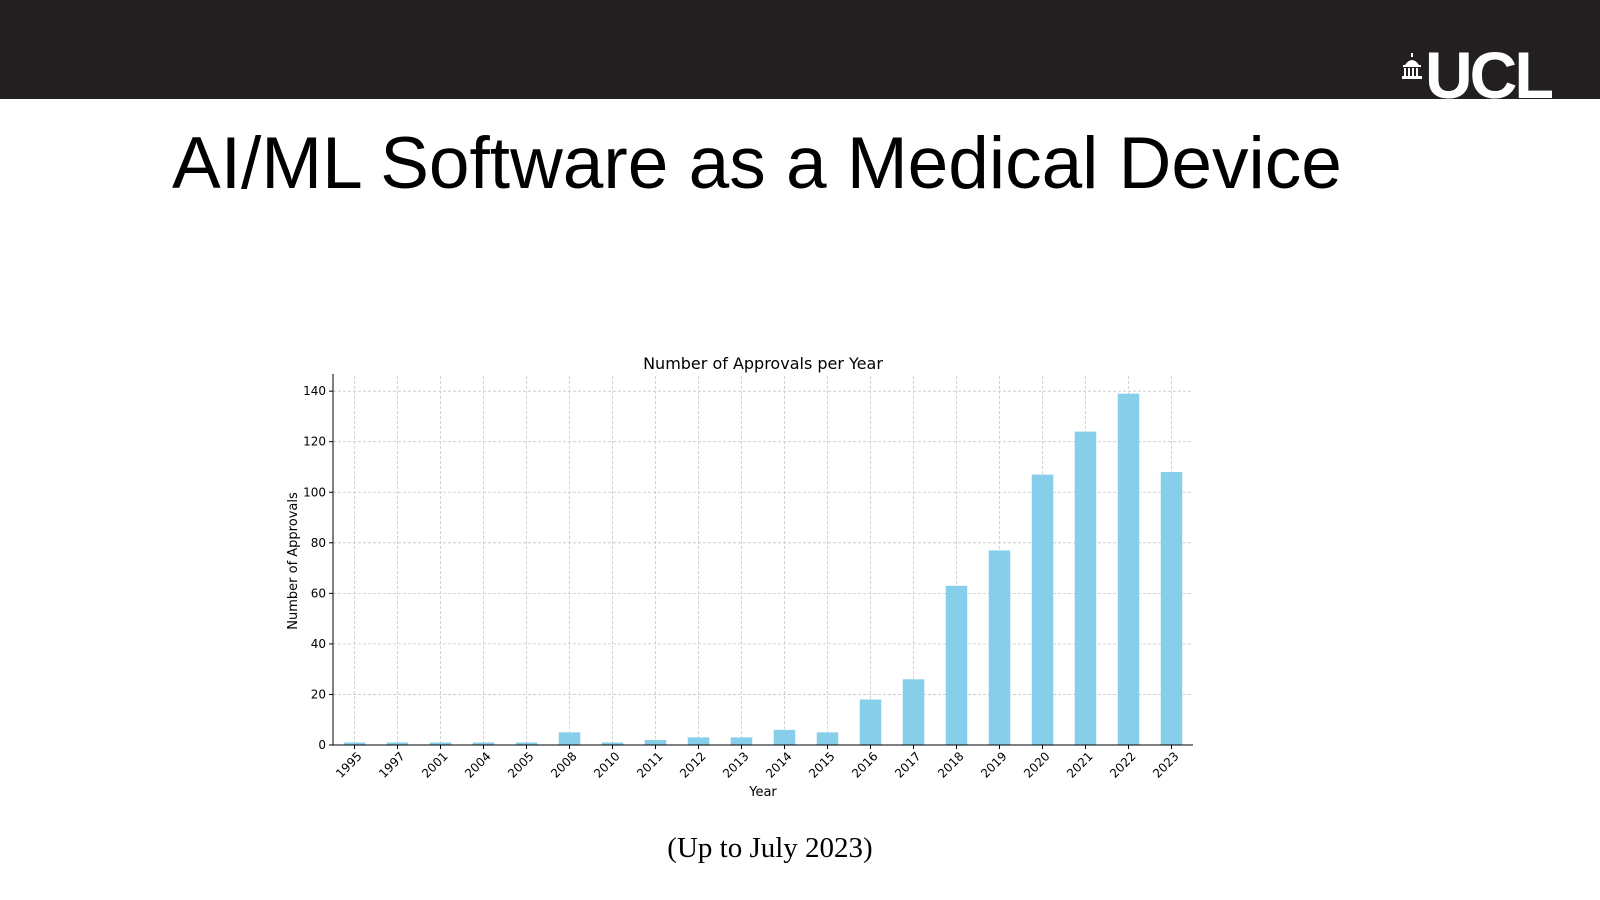 The height and width of the screenshot is (900, 1600). What do you see at coordinates (483, 743) in the screenshot?
I see `bar-2004` at bounding box center [483, 743].